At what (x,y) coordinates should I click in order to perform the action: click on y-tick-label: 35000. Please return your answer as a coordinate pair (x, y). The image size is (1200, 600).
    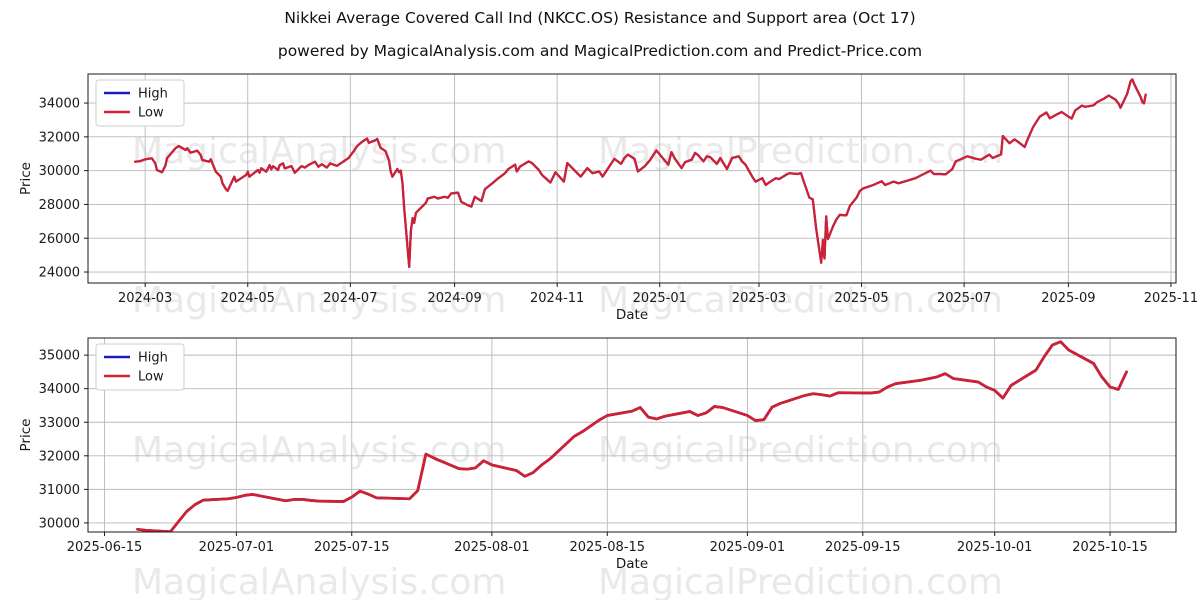
    Looking at the image, I should click on (59, 356).